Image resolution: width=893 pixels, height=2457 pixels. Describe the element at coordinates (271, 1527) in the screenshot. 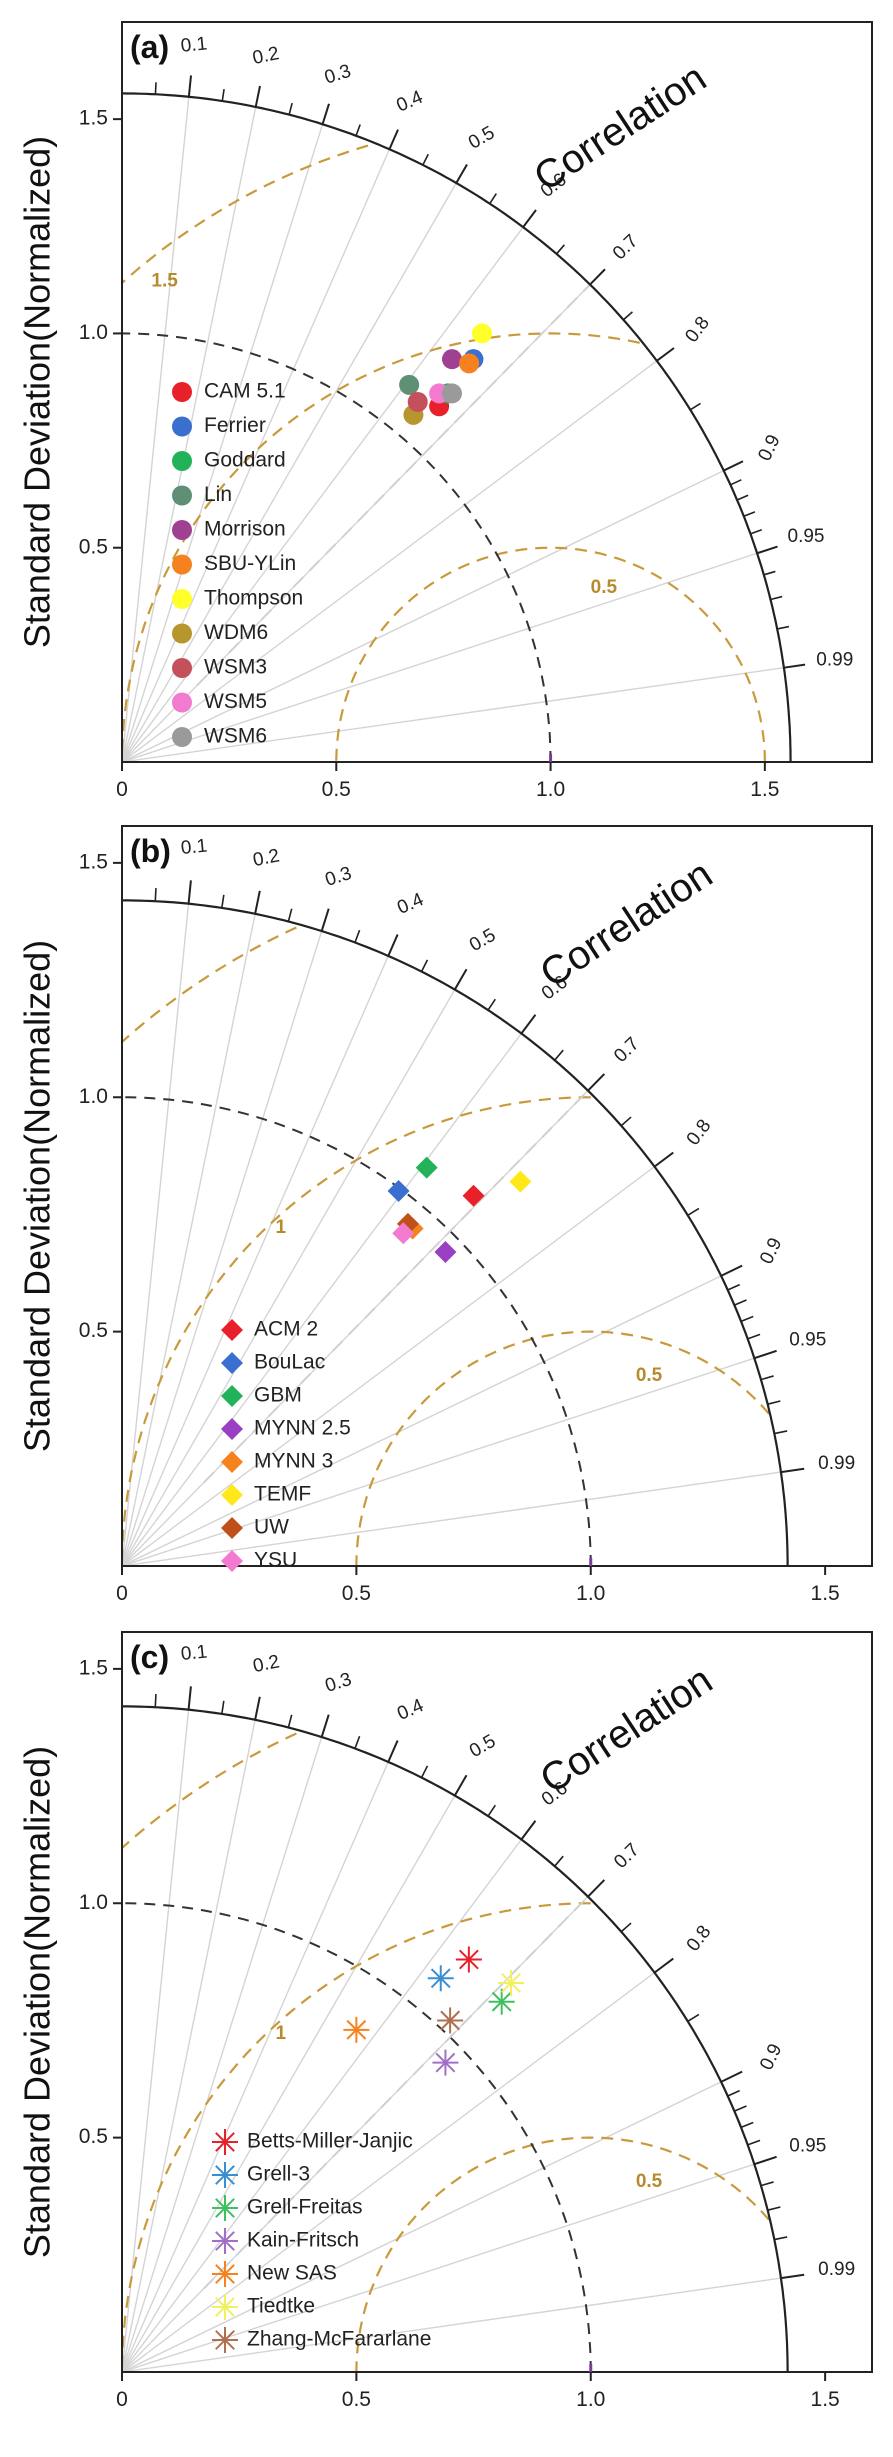

I see `legend-label: UW` at that location.